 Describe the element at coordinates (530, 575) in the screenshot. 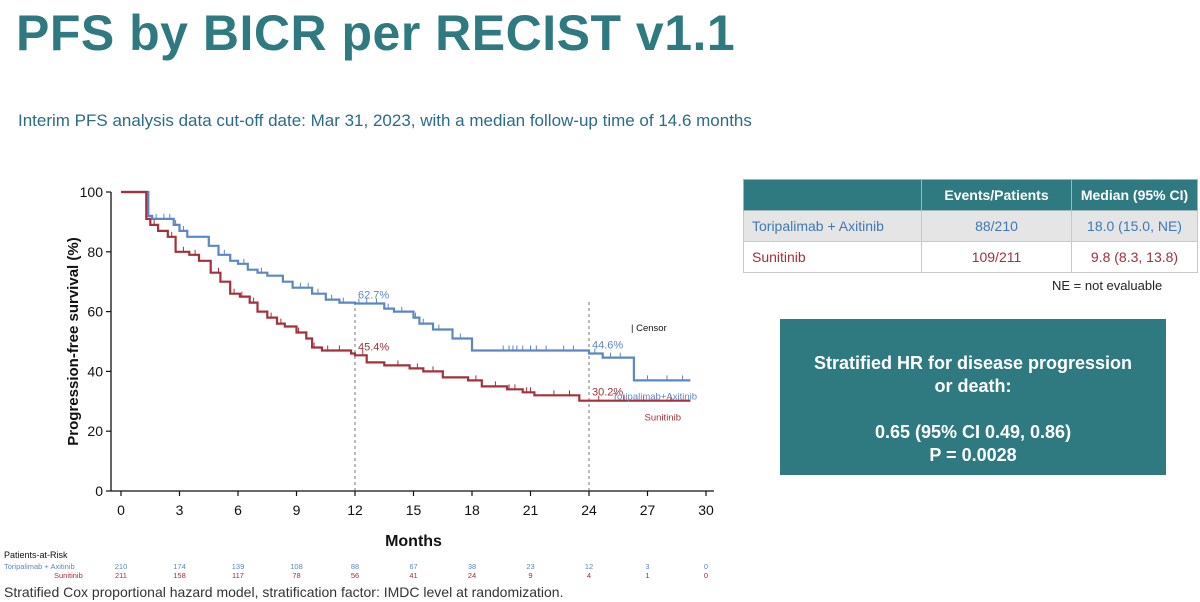

I see `at-risk-value: 9` at that location.